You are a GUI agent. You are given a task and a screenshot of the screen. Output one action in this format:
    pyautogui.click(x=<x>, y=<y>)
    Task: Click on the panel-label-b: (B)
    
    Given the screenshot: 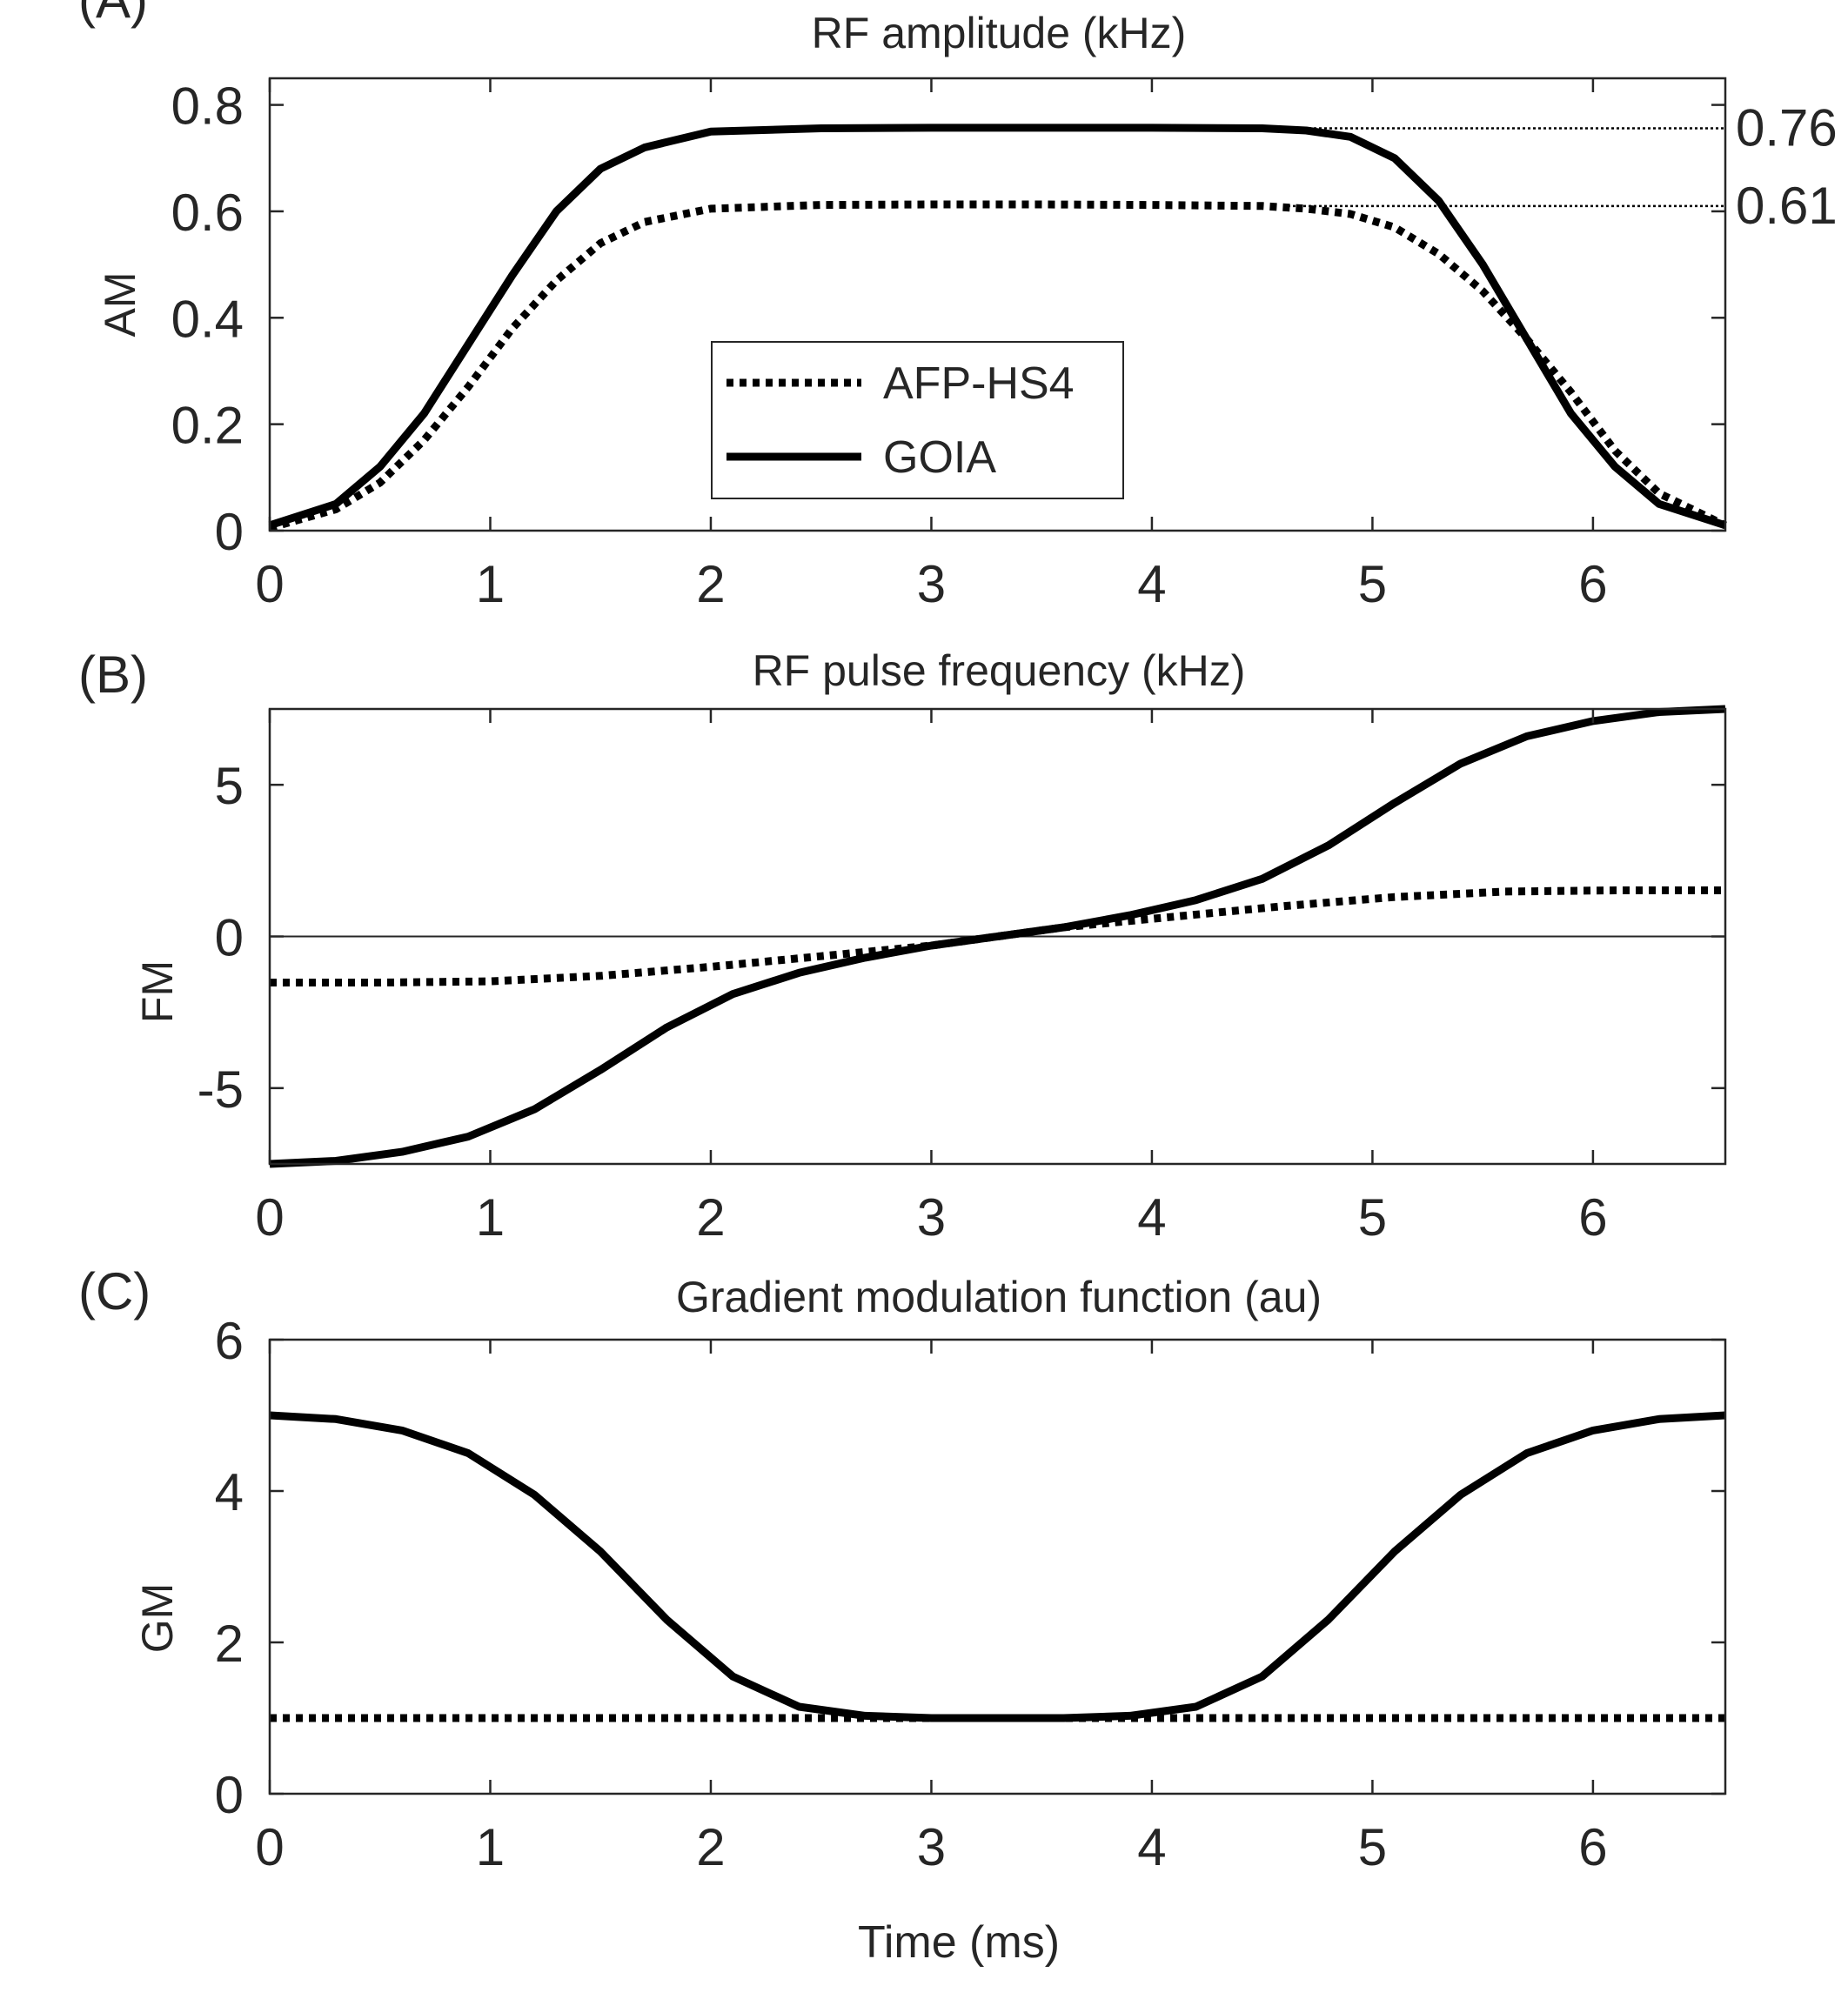 What is the action you would take?
    pyautogui.click(x=113, y=674)
    